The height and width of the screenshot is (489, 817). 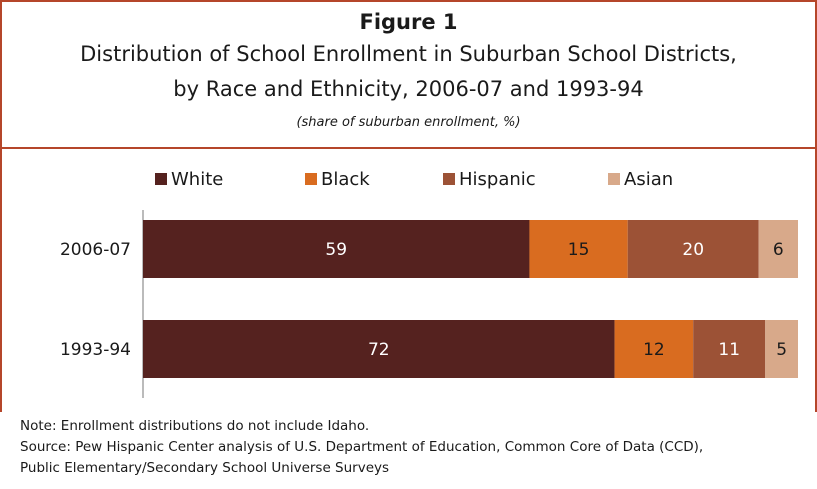 I want to click on data-label-2006-07-black: 15, so click(x=579, y=250).